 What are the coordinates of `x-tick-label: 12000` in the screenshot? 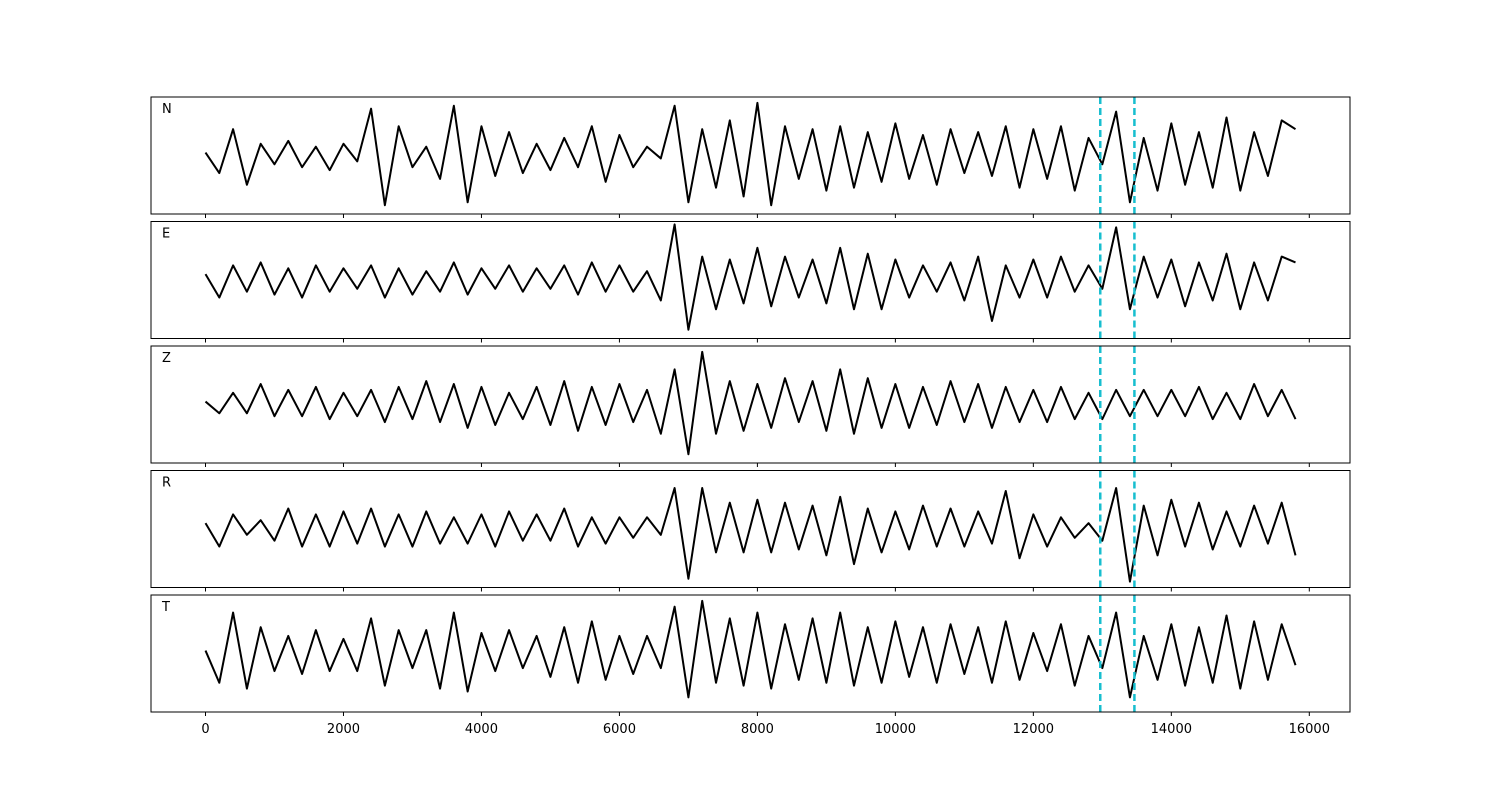 It's located at (1033, 729).